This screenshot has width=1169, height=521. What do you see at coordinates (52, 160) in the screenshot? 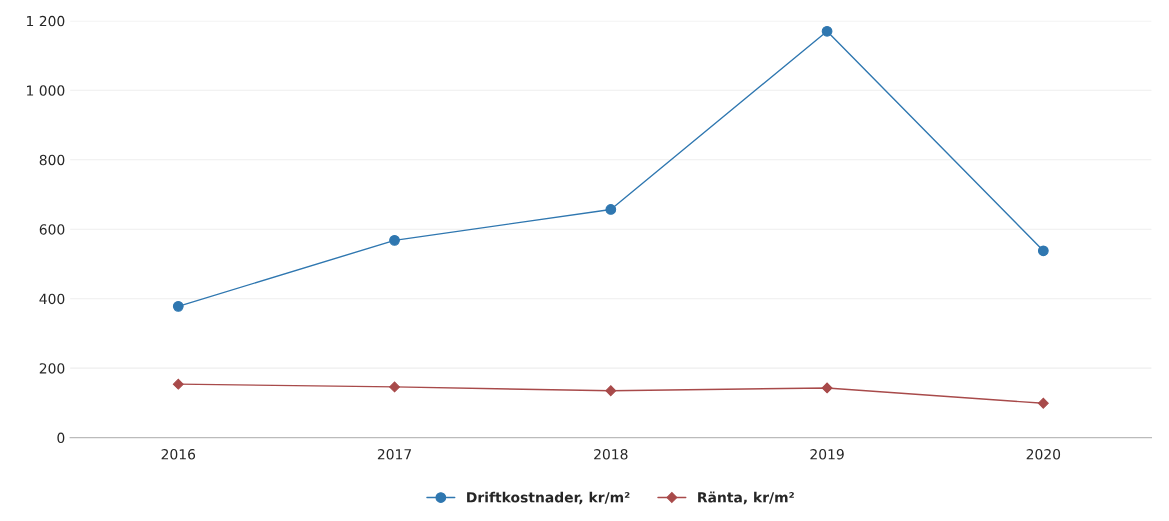
I see `y-tick-label: 800` at bounding box center [52, 160].